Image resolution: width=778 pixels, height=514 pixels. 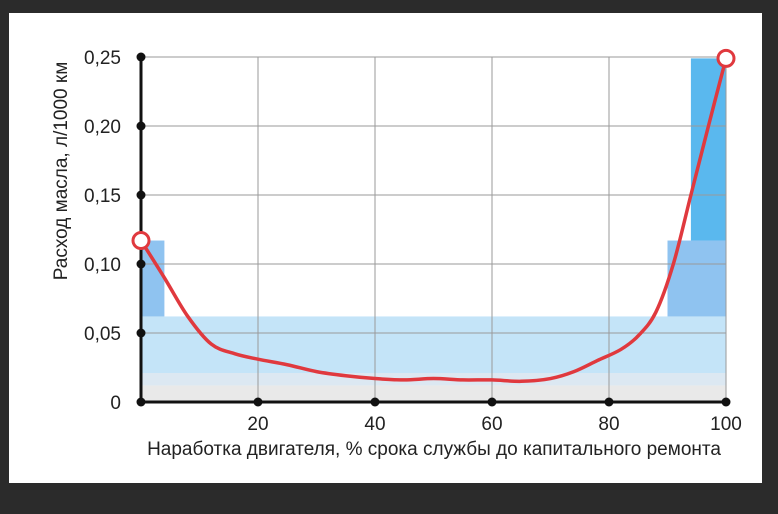 What do you see at coordinates (102, 127) in the screenshot?
I see `y-tick-label: 0,20` at bounding box center [102, 127].